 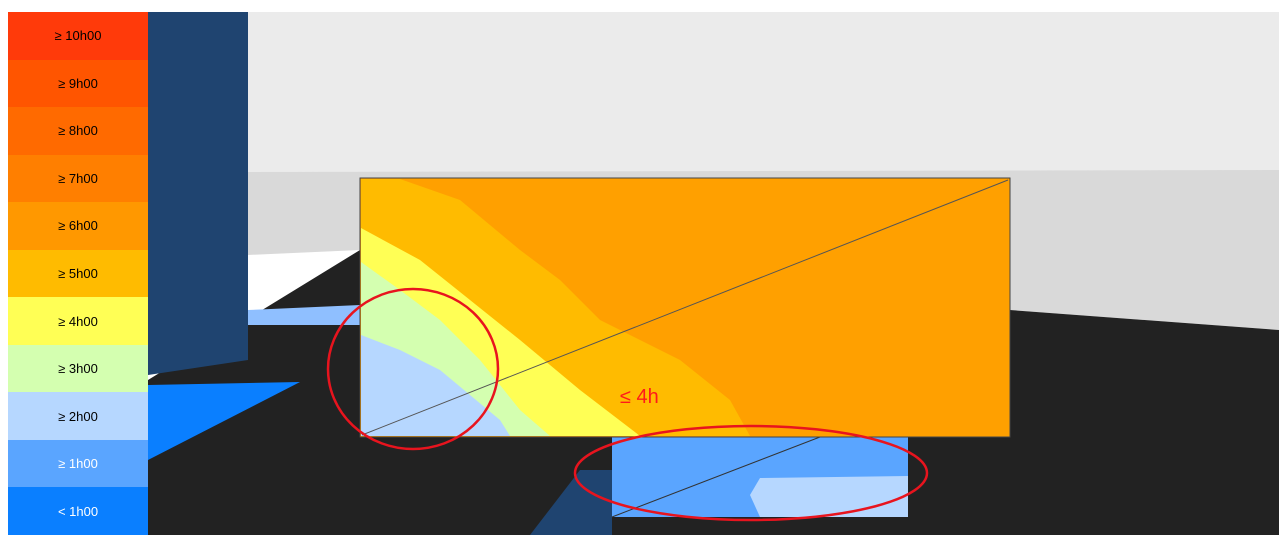 I want to click on highlight-ellipse, so click(x=751, y=473).